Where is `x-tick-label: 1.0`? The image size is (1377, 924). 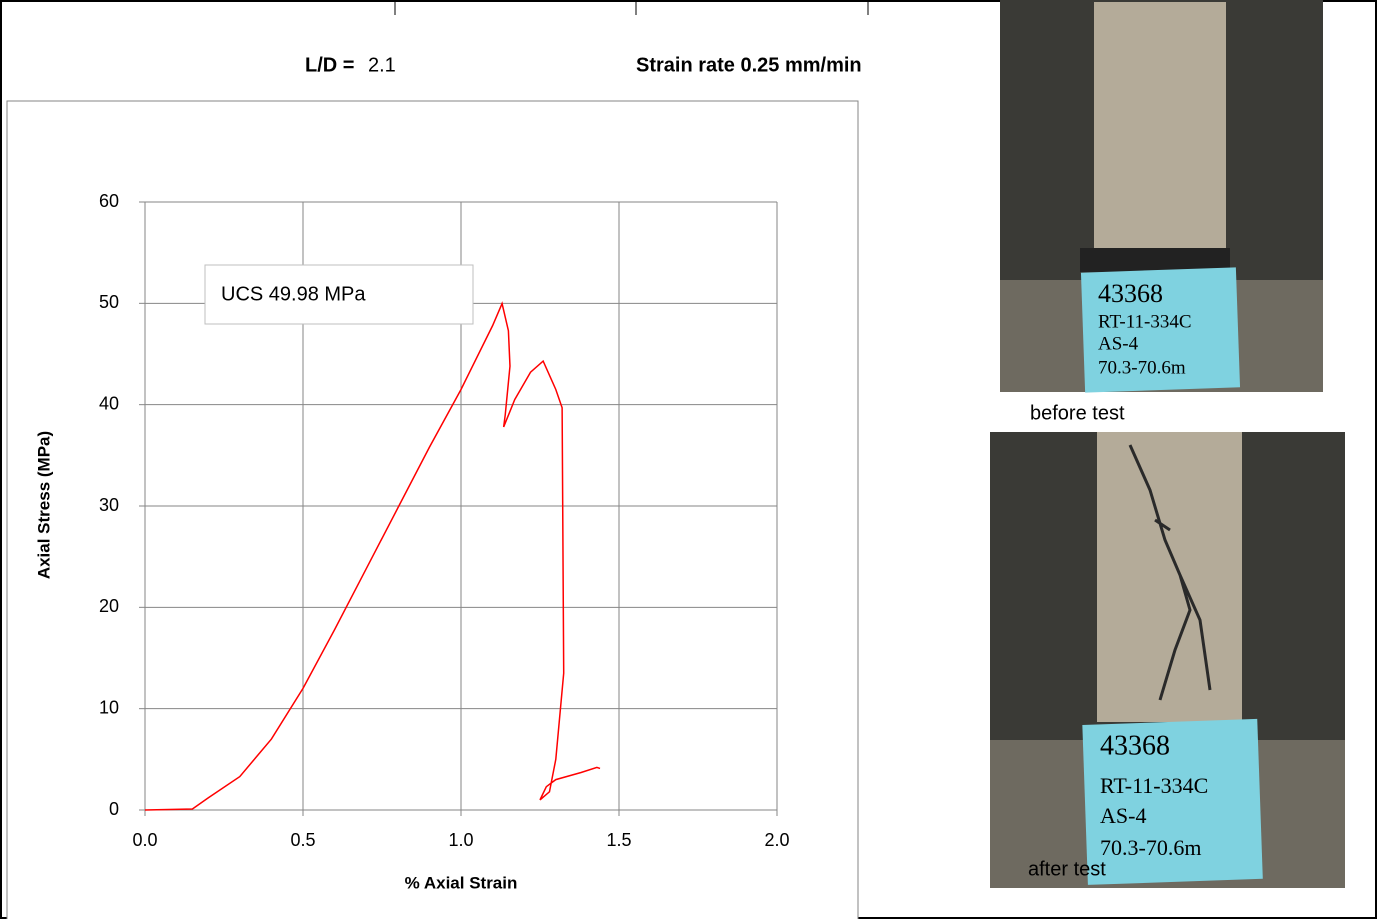
x-tick-label: 1.0 is located at coordinates (460, 840).